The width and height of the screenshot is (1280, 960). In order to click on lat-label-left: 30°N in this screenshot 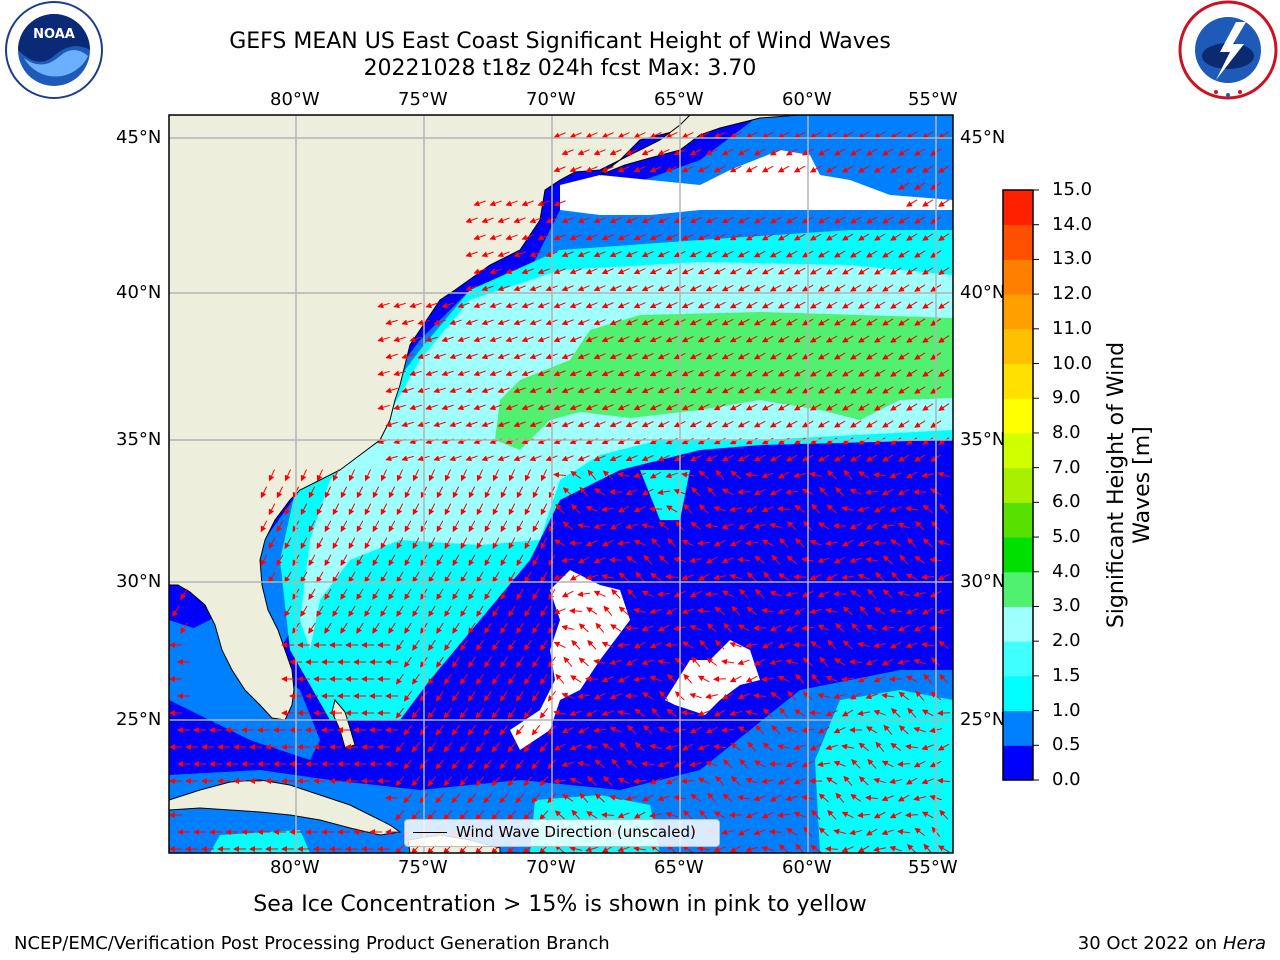, I will do `click(139, 581)`.